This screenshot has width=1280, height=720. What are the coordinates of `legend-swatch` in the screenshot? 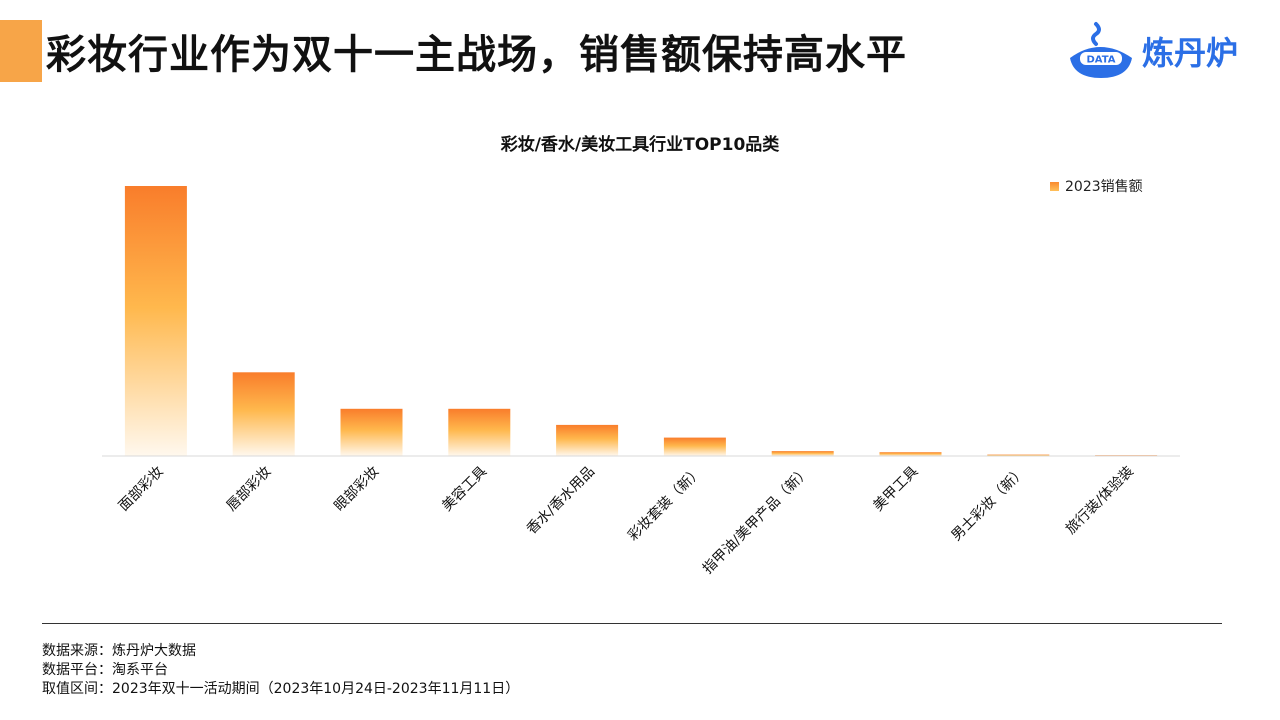 It's located at (1054, 186).